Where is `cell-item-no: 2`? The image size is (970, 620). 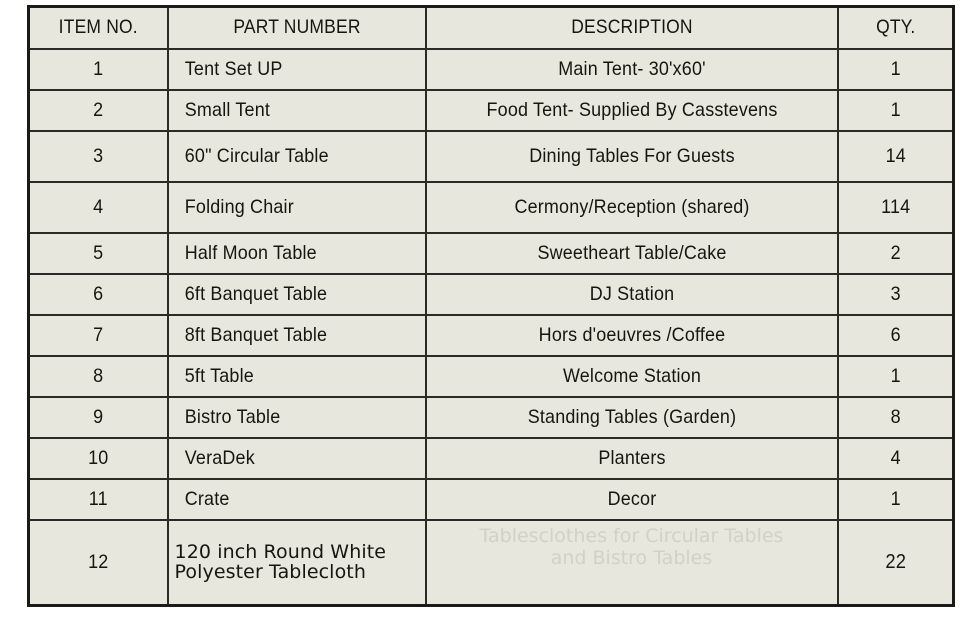 cell-item-no: 2 is located at coordinates (98, 110).